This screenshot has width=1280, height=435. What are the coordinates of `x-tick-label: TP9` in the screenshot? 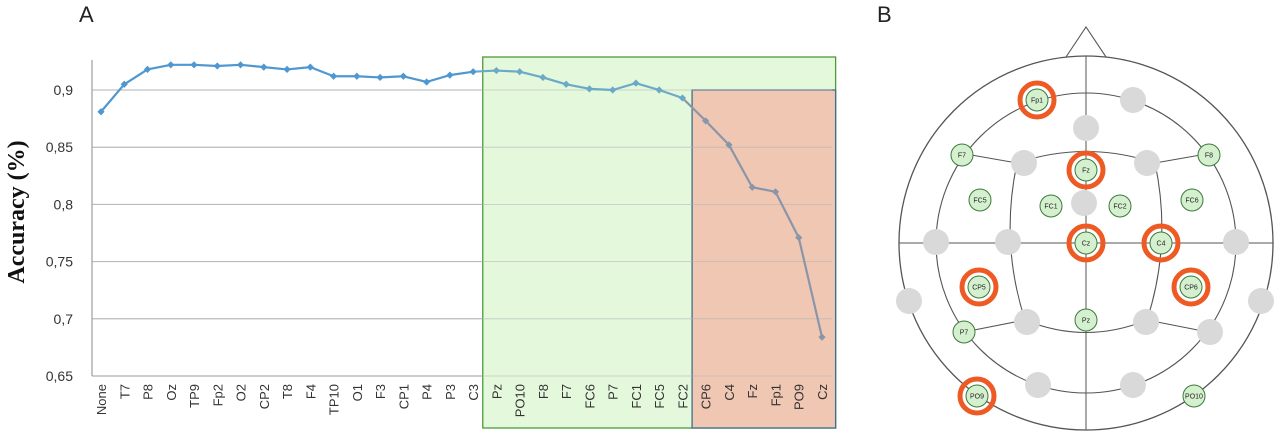 It's located at (194, 396).